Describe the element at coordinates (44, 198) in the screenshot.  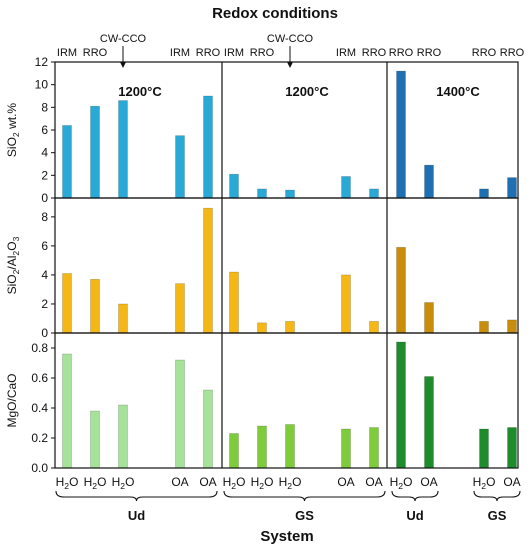
I see `y-tick-label: 0` at that location.